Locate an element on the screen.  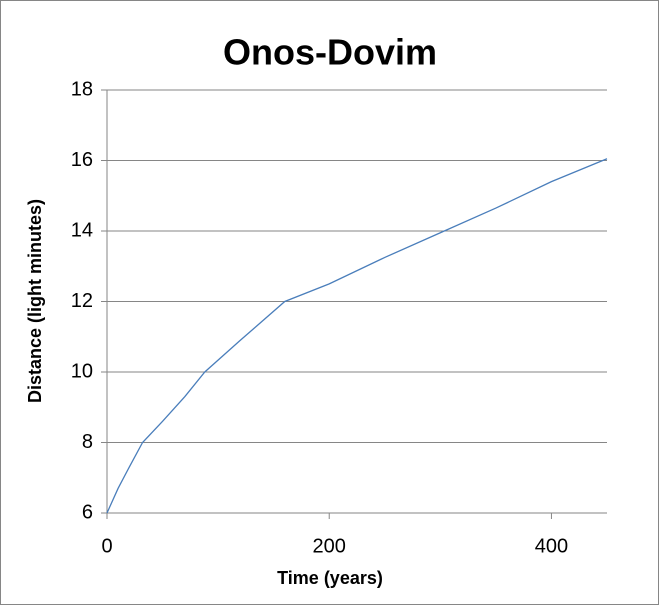
x-tick-label: 0 is located at coordinates (106, 546).